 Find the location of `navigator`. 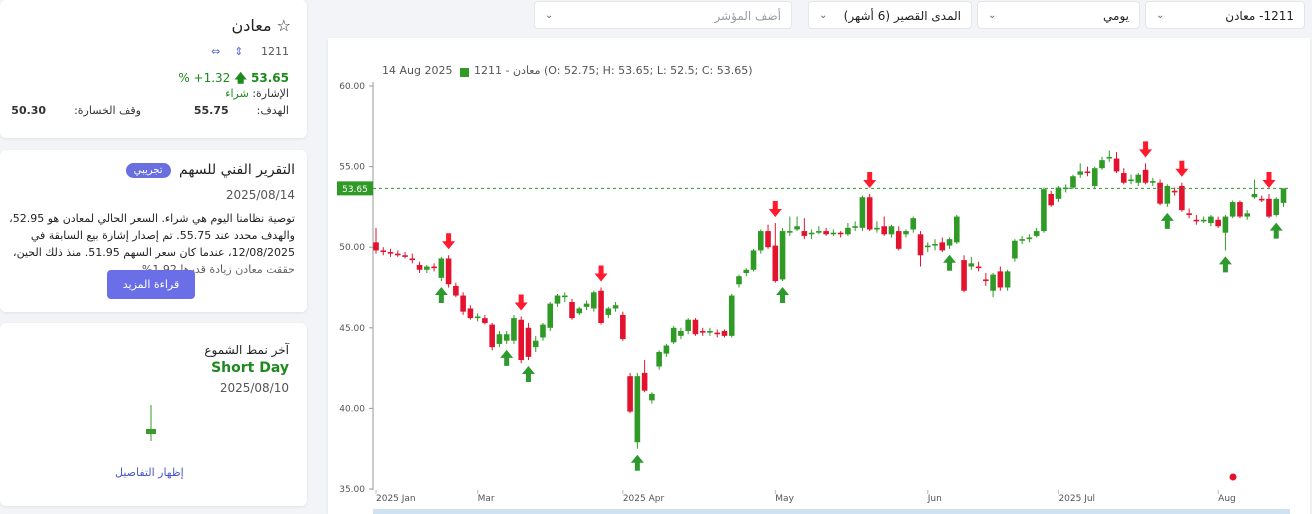

navigator is located at coordinates (831, 511).